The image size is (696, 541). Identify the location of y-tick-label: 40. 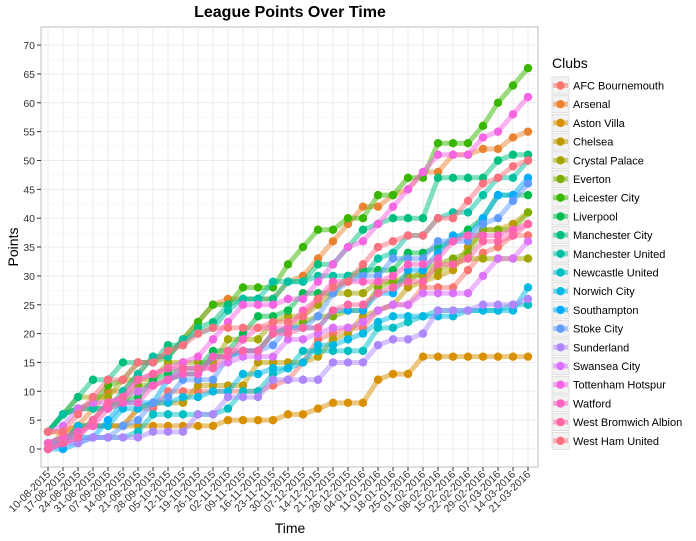
(29, 219).